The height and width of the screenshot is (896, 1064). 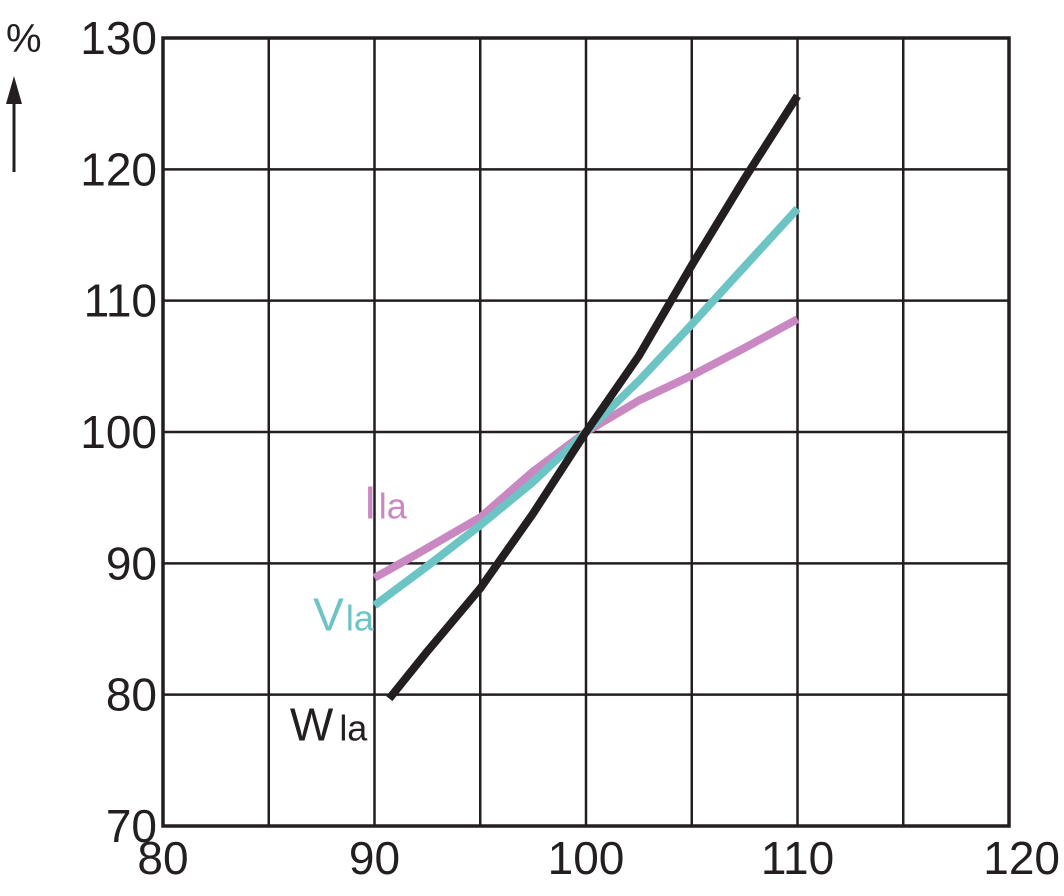 I want to click on x-tick-labels: 80 90 100 110 120, so click(x=598, y=858).